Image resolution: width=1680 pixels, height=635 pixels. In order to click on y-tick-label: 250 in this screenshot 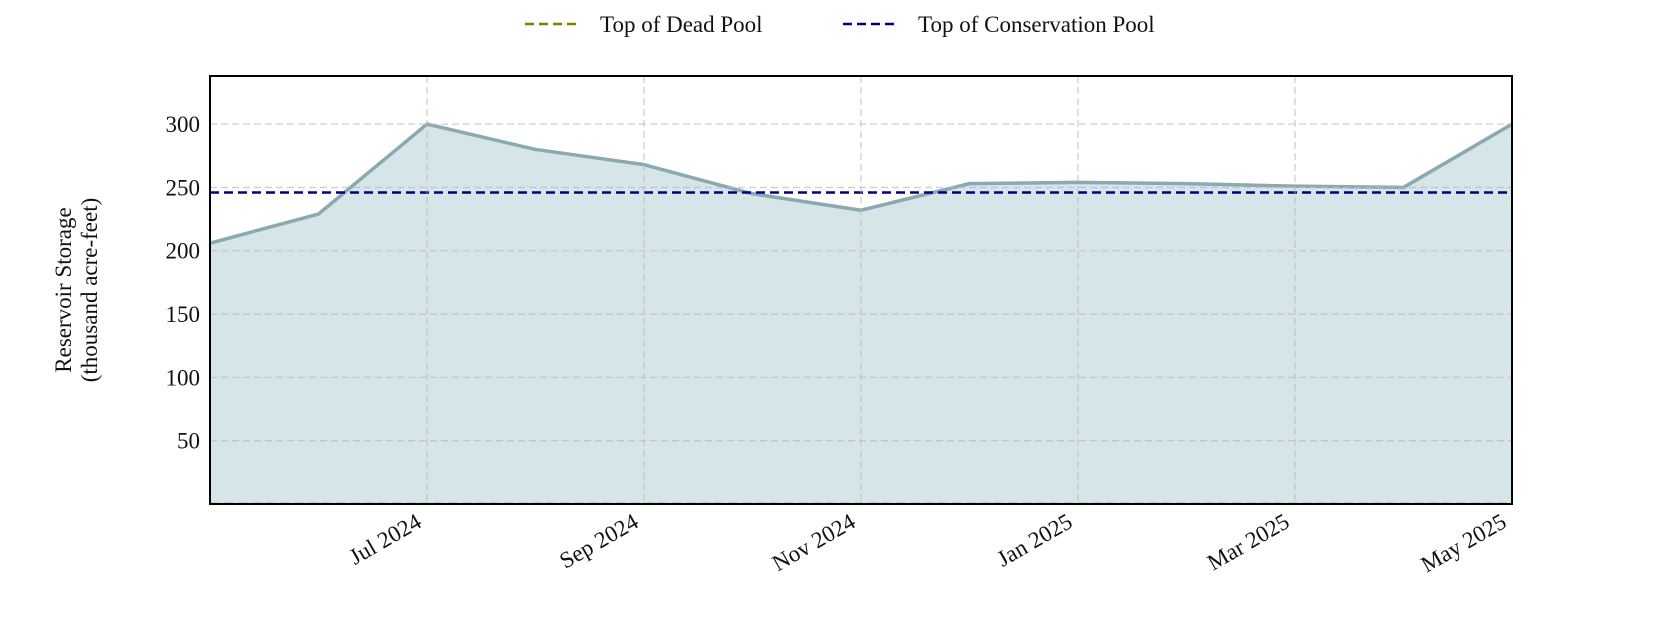, I will do `click(183, 187)`.